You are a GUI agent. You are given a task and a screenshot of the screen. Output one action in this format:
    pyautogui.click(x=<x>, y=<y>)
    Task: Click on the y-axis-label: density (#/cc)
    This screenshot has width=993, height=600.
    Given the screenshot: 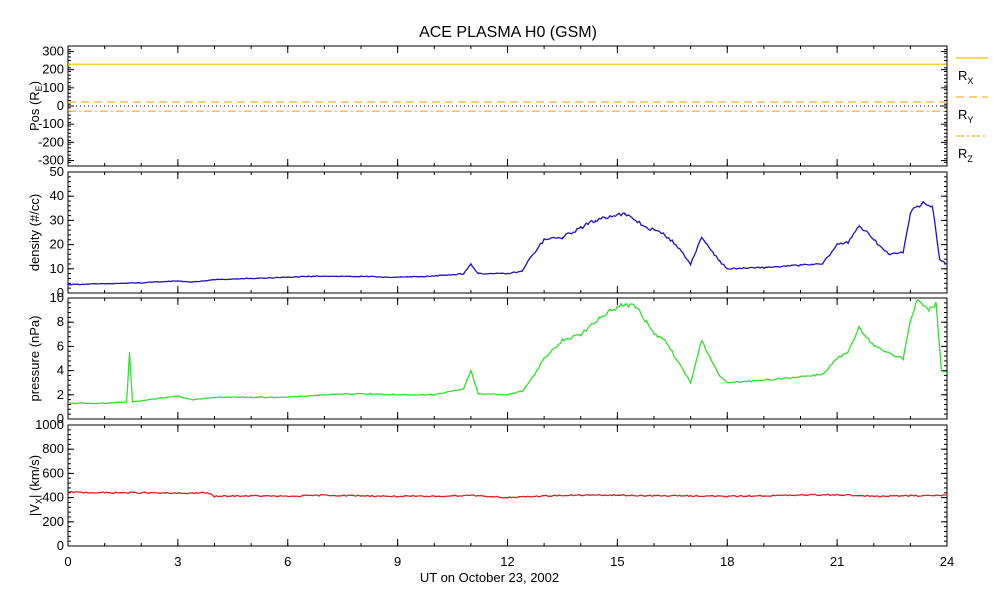 What is the action you would take?
    pyautogui.click(x=34, y=232)
    